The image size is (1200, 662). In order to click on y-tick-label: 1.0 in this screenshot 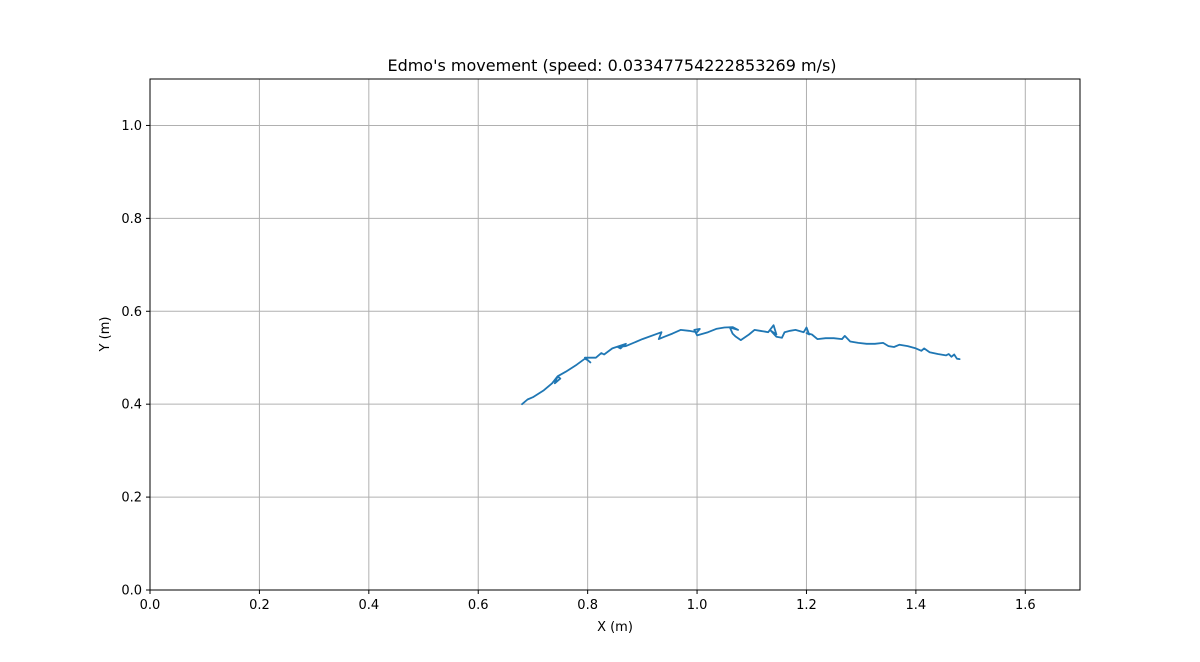, I will do `click(131, 126)`.